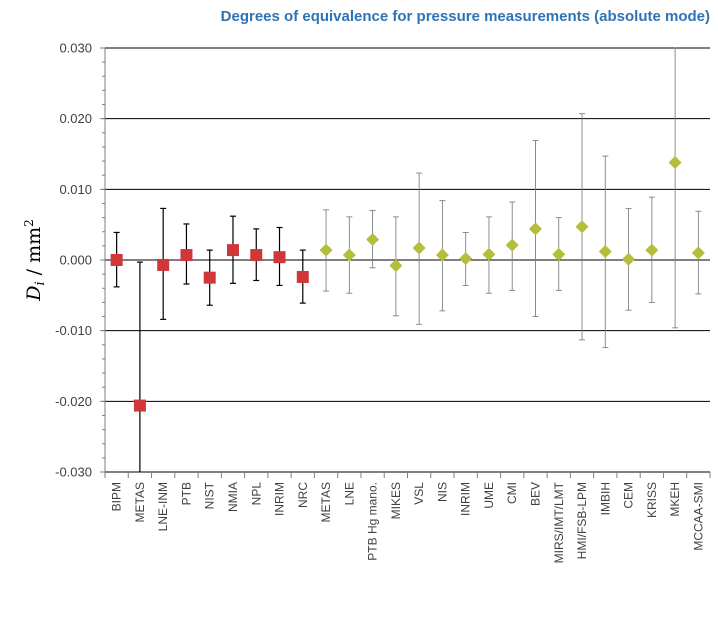  What do you see at coordinates (373, 521) in the screenshot?
I see `x-tick-label: PTB Hg mano.` at bounding box center [373, 521].